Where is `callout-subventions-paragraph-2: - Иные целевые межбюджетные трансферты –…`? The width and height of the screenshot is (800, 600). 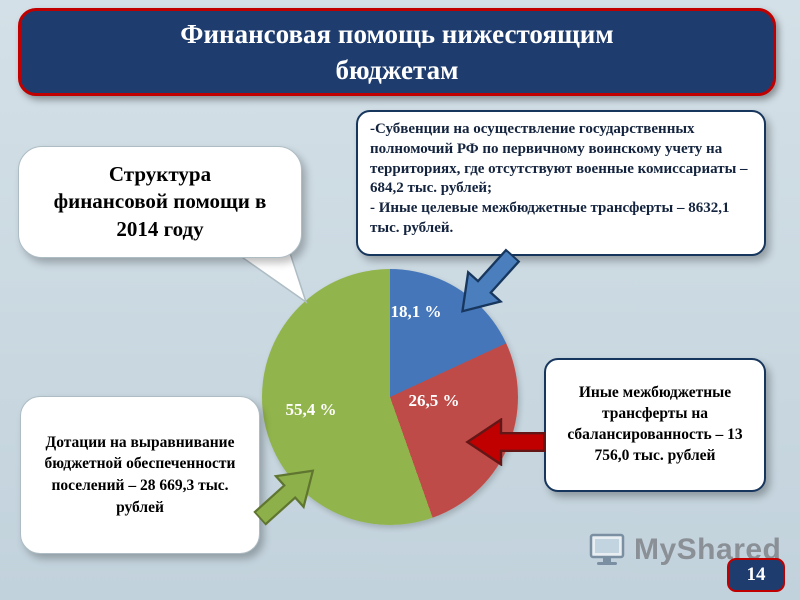 callout-subventions-paragraph-2: - Иные целевые межбюджетные трансферты –… is located at coordinates (550, 218).